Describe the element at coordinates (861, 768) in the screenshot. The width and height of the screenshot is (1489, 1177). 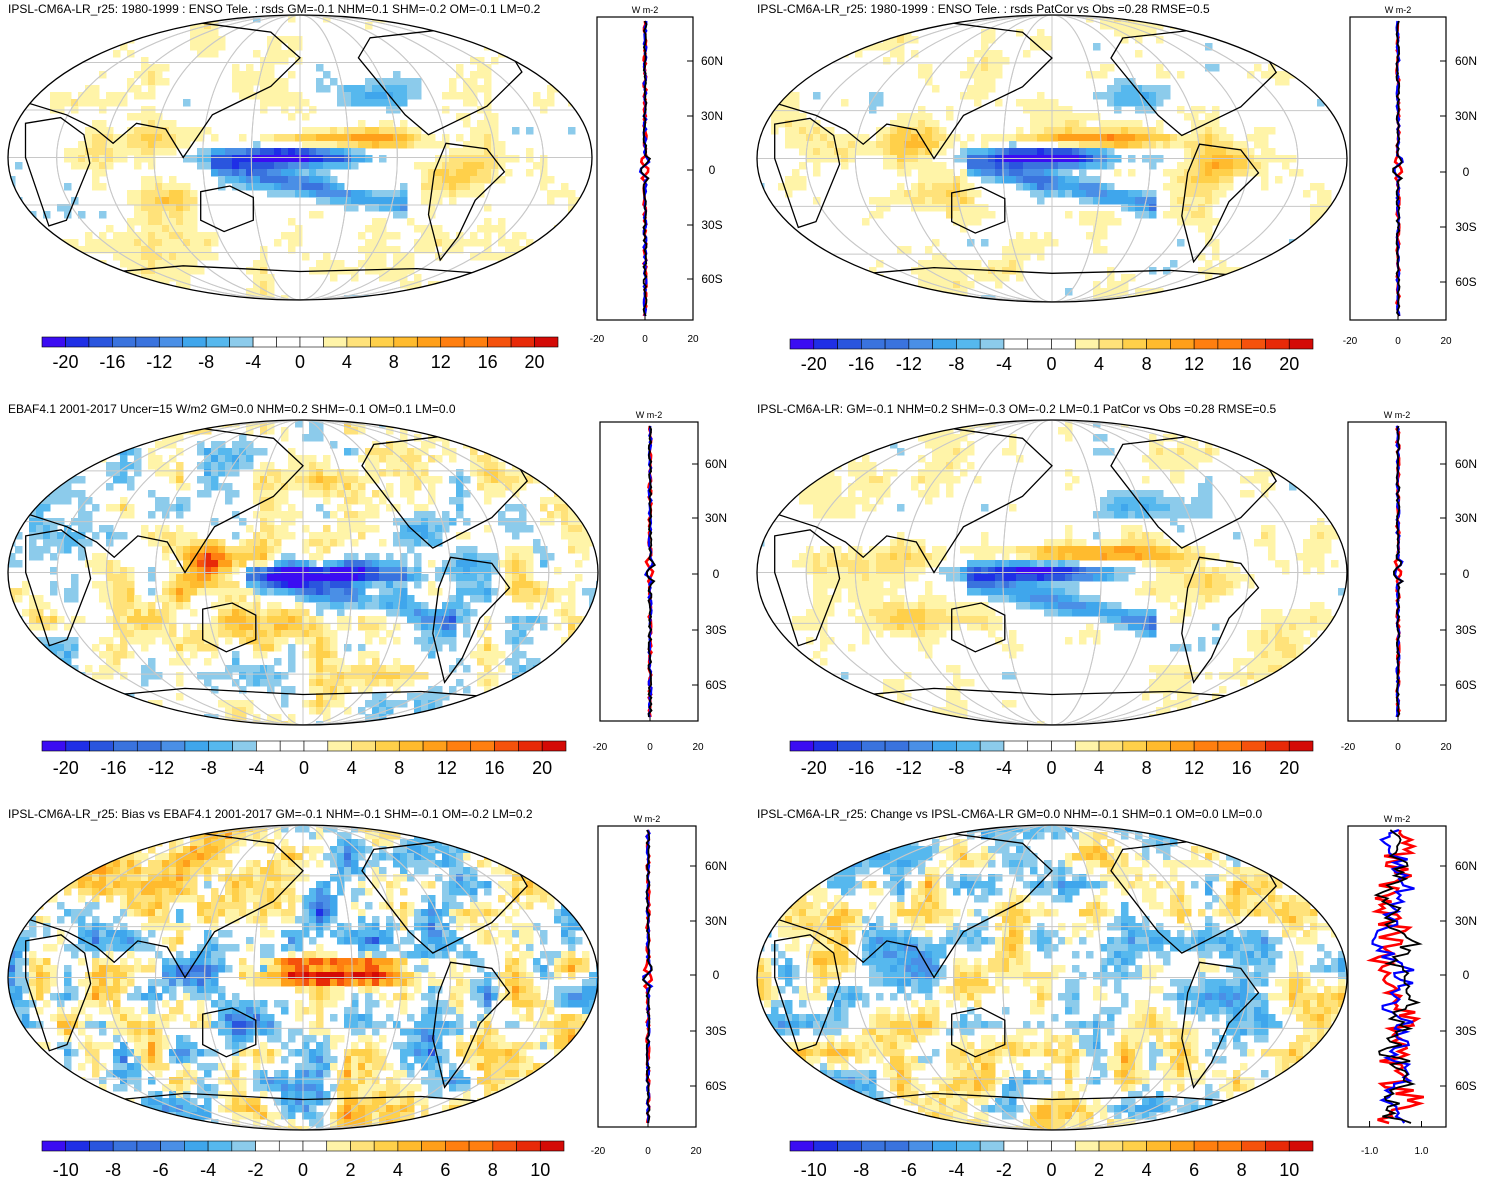
I see `colorbar-label: -16` at that location.